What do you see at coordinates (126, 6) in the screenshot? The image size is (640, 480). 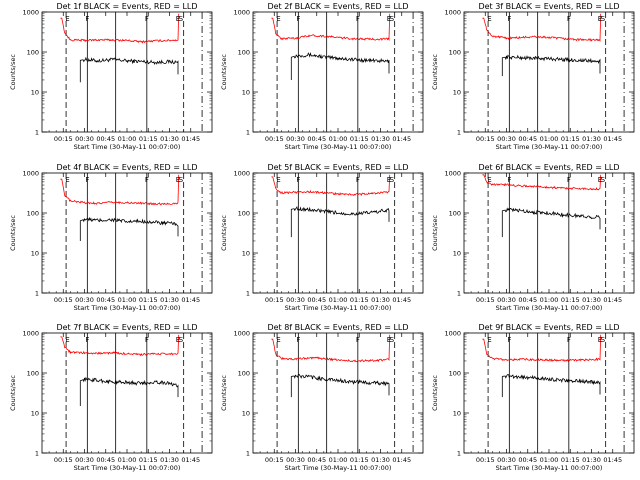 I see `panel-title: Det 1f BLACK = Events, RED = LLD` at bounding box center [126, 6].